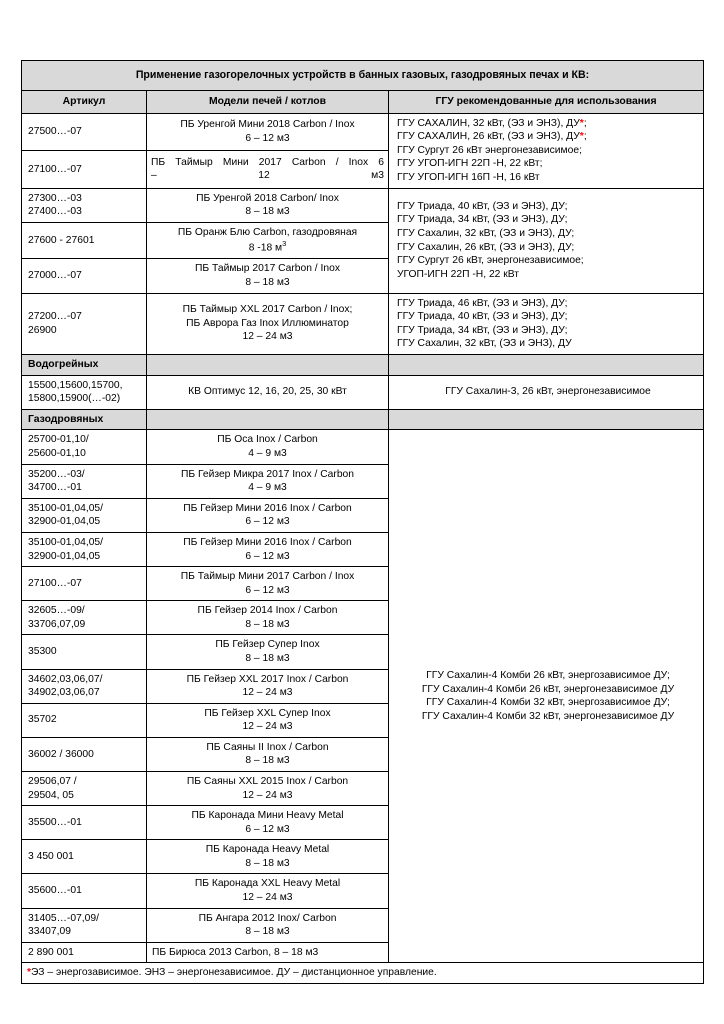 The width and height of the screenshot is (724, 1024). Describe the element at coordinates (267, 102) in the screenshot. I see `column-header-models: Модели печей / котлов` at that location.